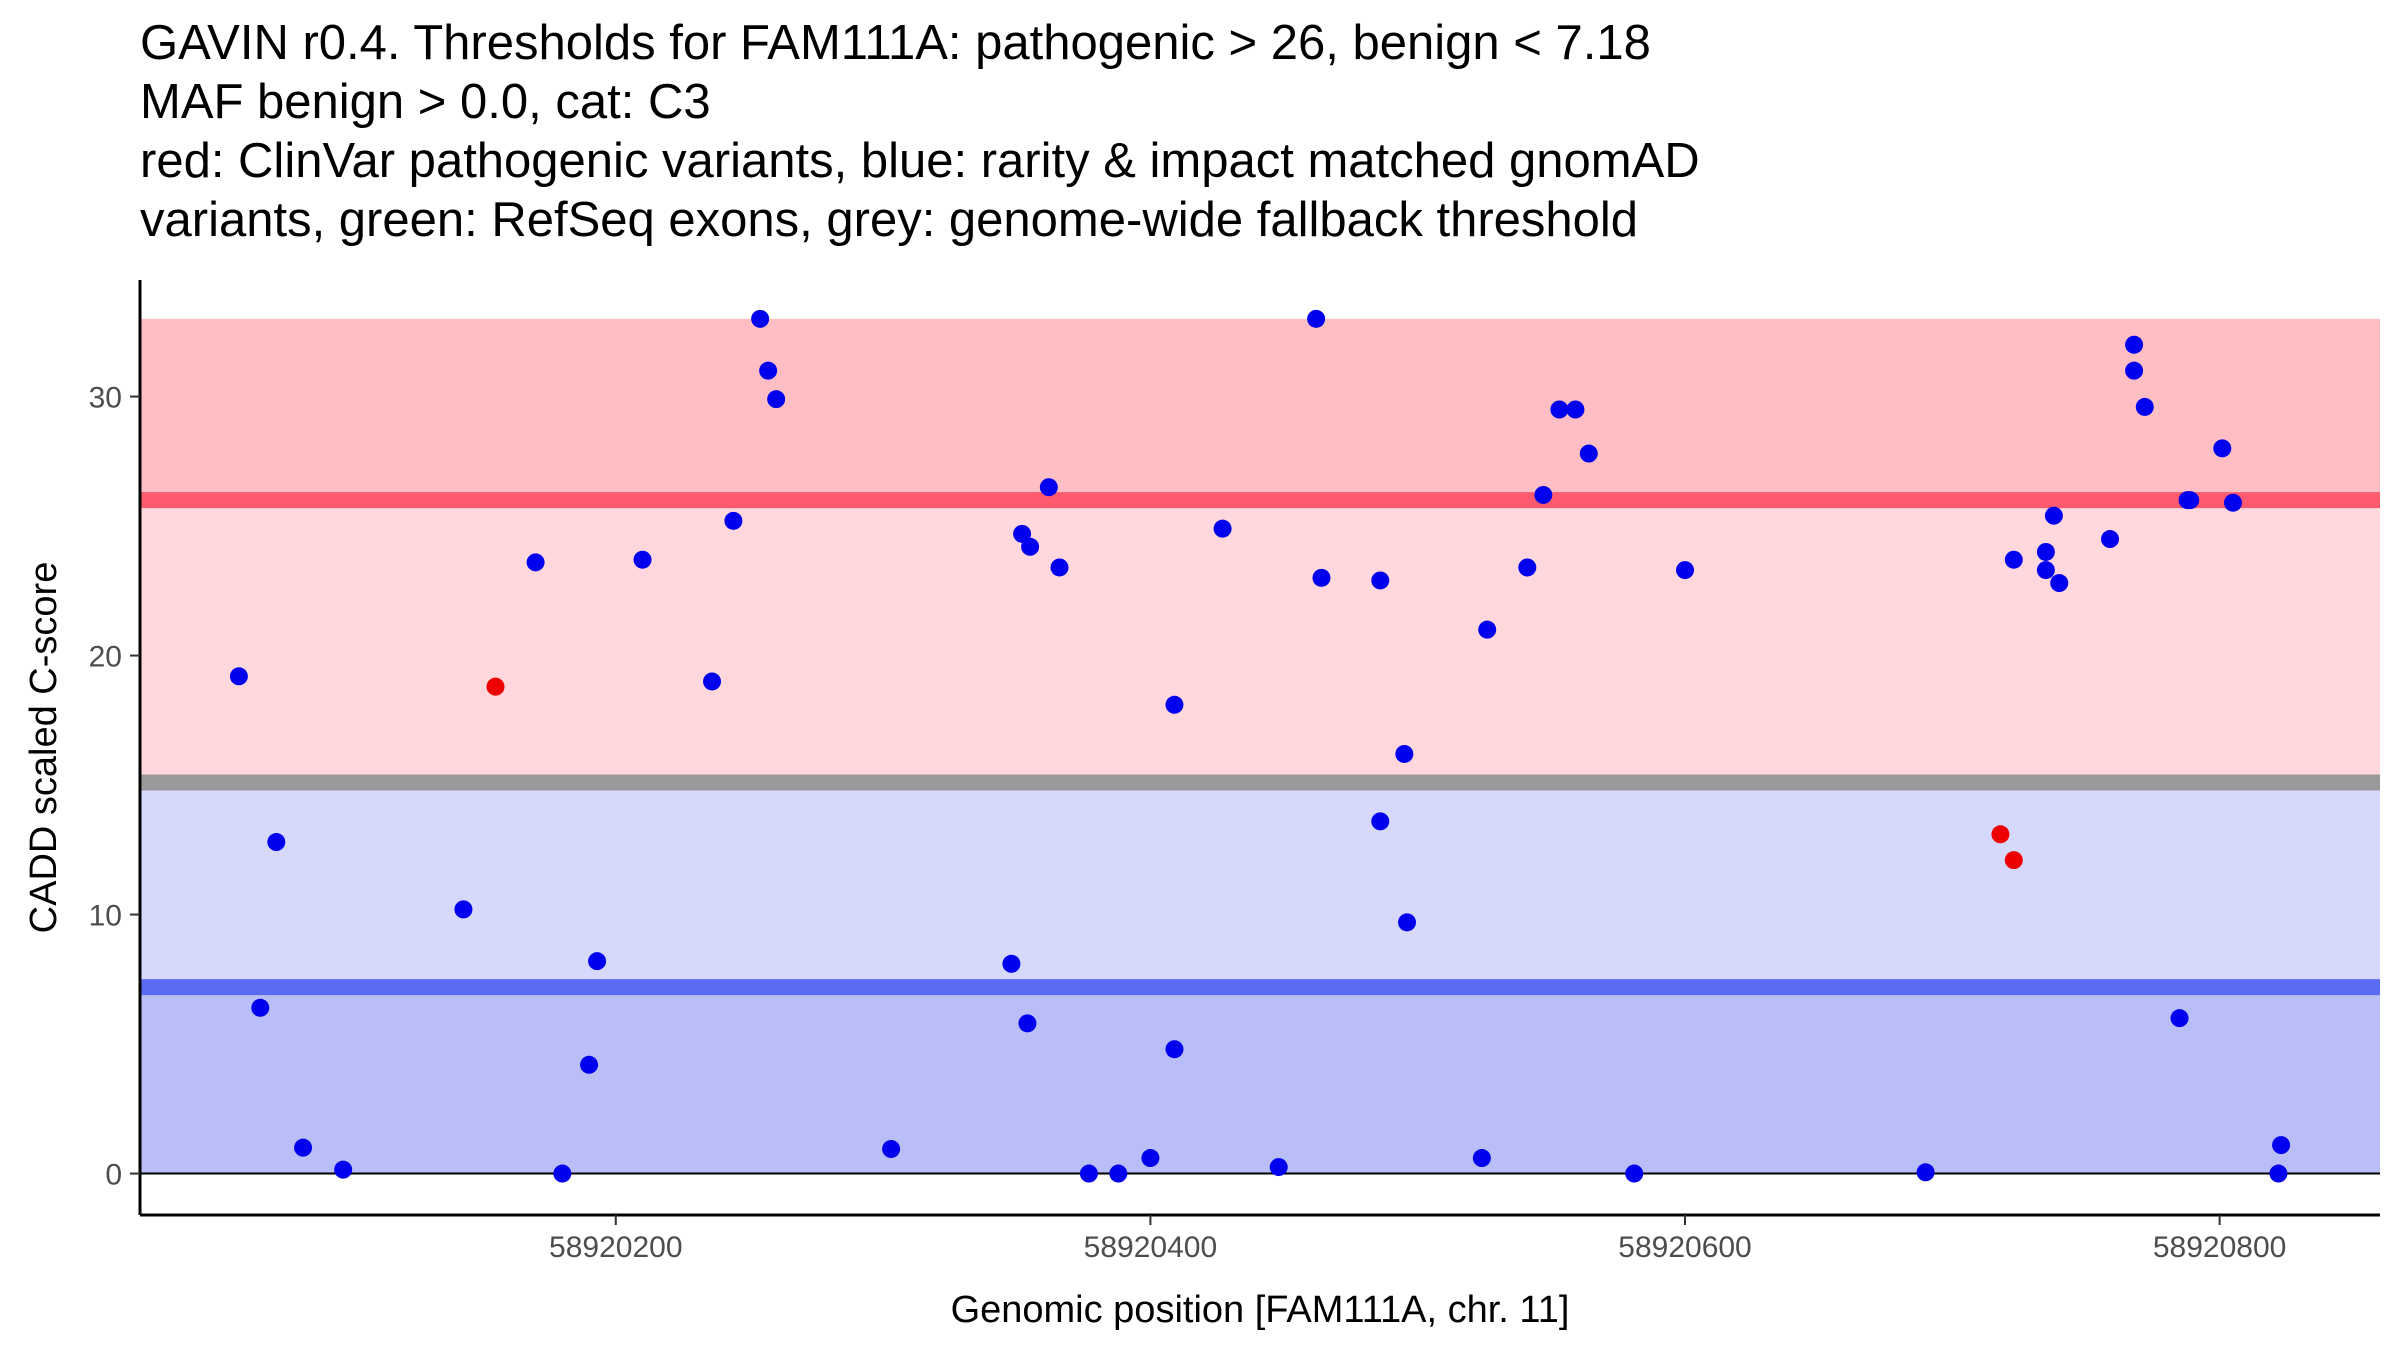  Describe the element at coordinates (425, 102) in the screenshot. I see `title-line-2: MAF benign > 0.0, cat: C3` at that location.